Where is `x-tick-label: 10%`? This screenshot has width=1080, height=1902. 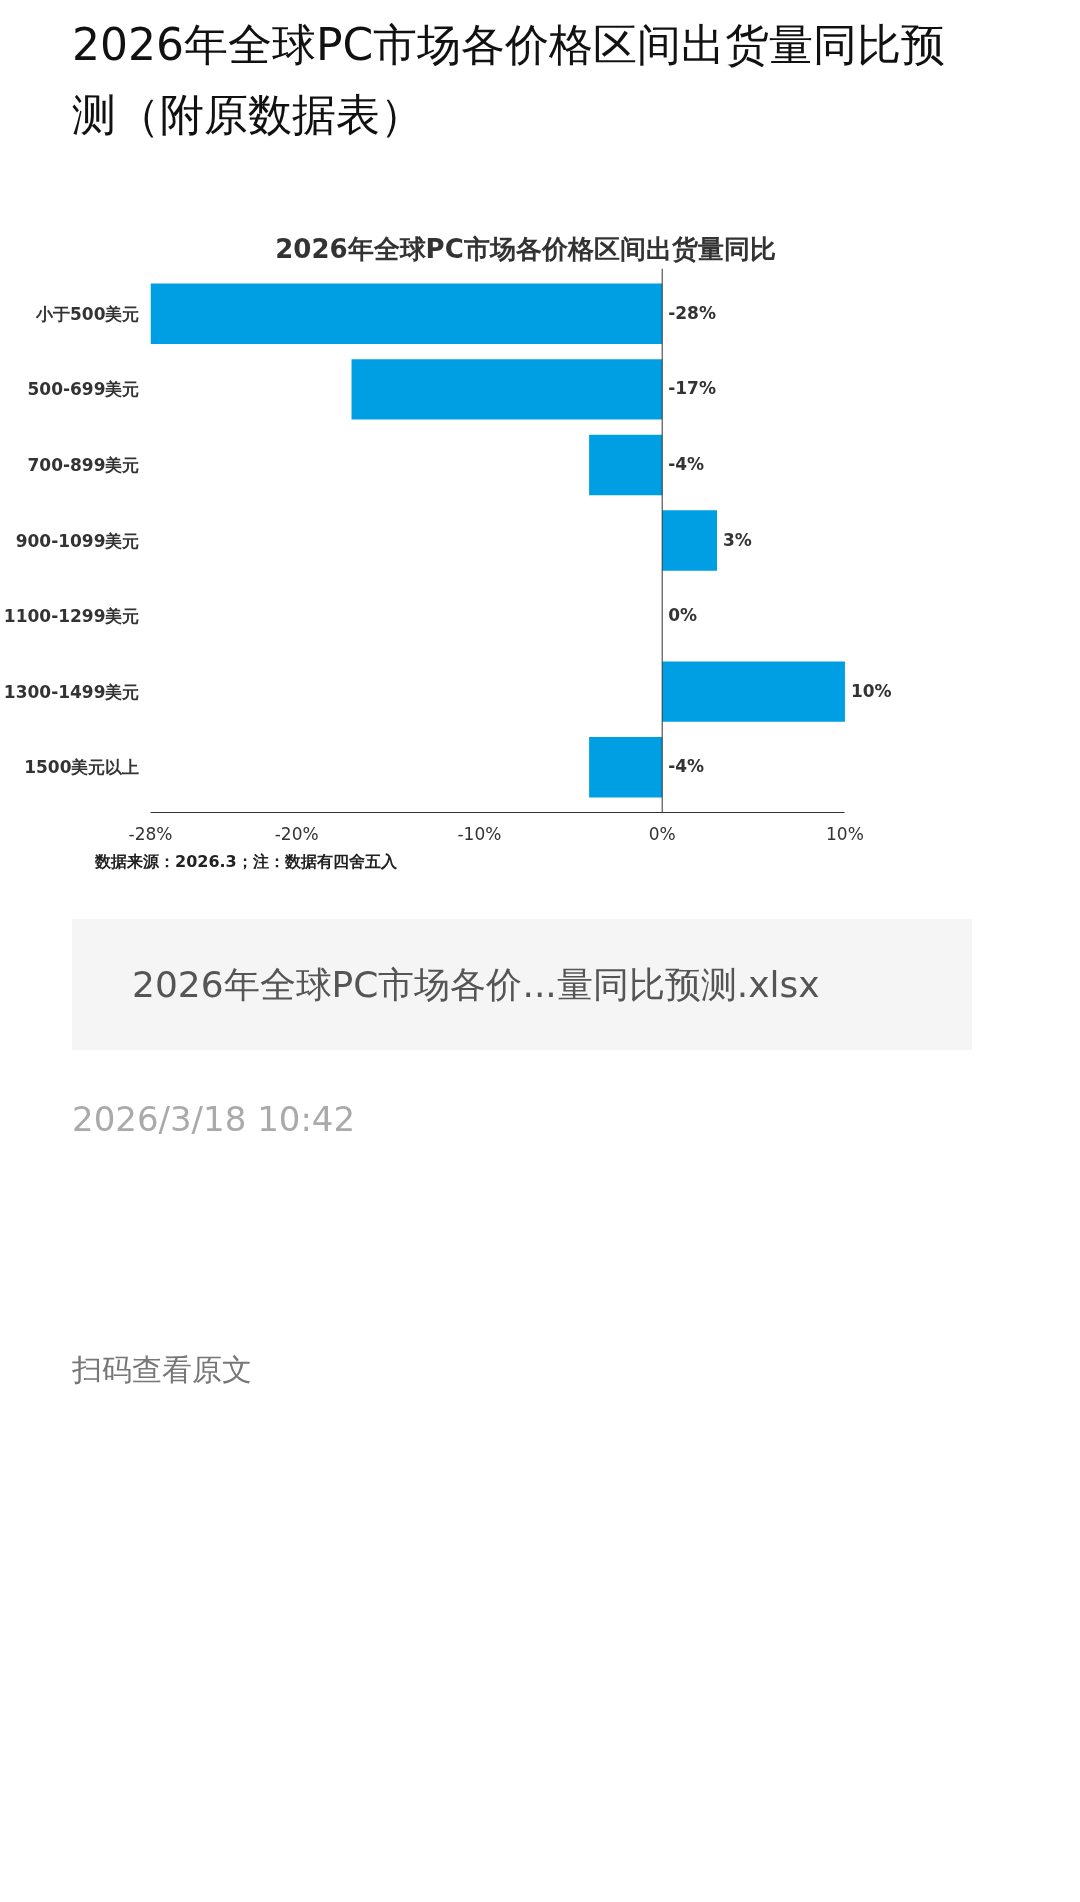 x-tick-label: 10% is located at coordinates (845, 833).